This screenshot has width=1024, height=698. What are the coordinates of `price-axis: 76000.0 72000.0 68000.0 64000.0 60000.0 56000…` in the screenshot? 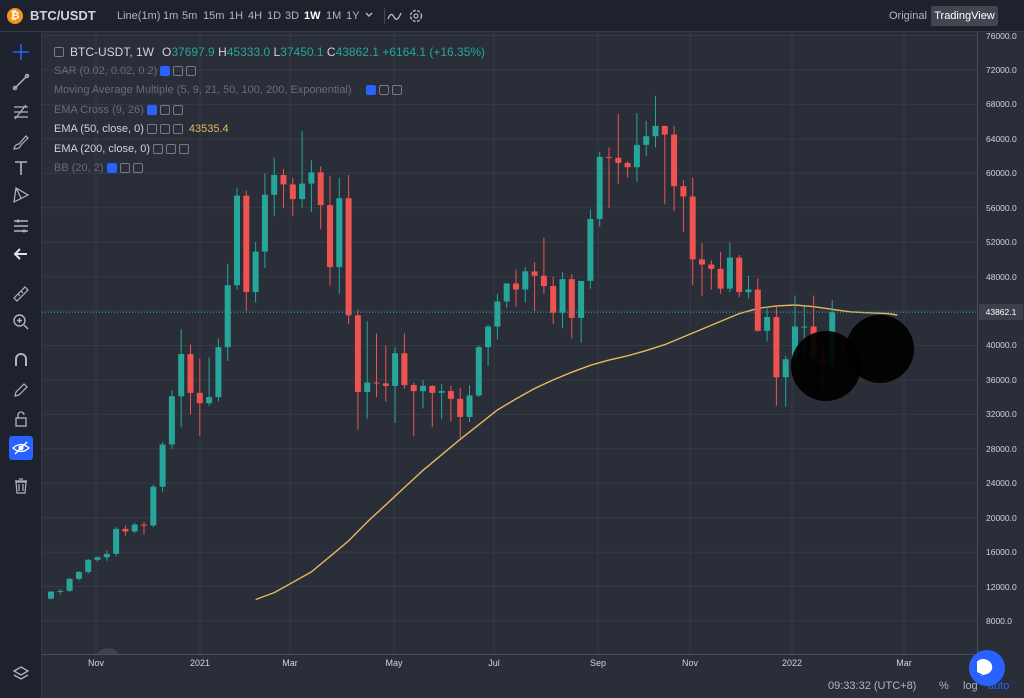 It's located at (1000, 342).